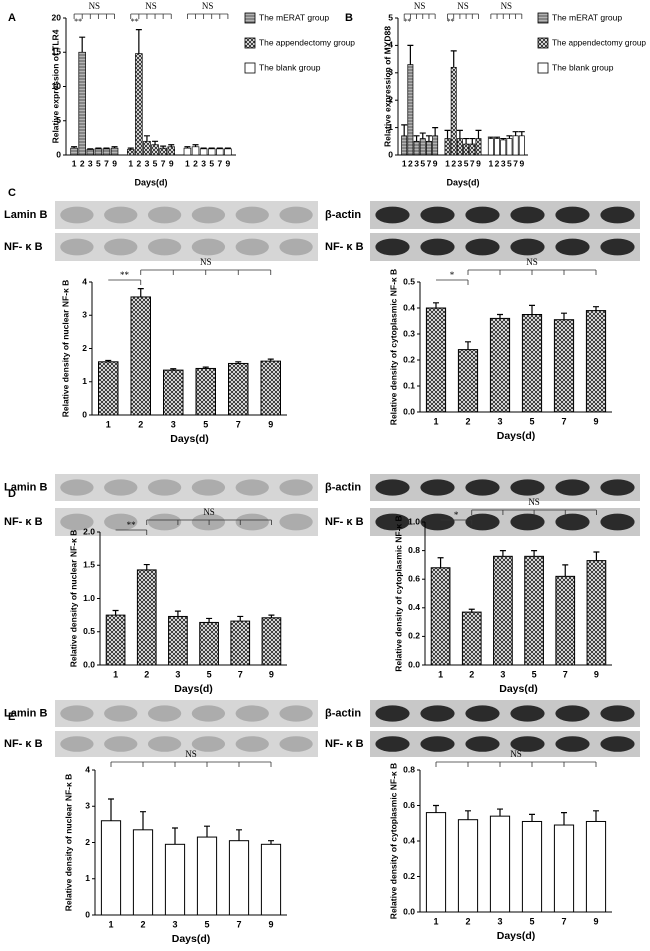  I want to click on y-axis-label: Relative density of nuclear NF-κ B, so click(68, 842).